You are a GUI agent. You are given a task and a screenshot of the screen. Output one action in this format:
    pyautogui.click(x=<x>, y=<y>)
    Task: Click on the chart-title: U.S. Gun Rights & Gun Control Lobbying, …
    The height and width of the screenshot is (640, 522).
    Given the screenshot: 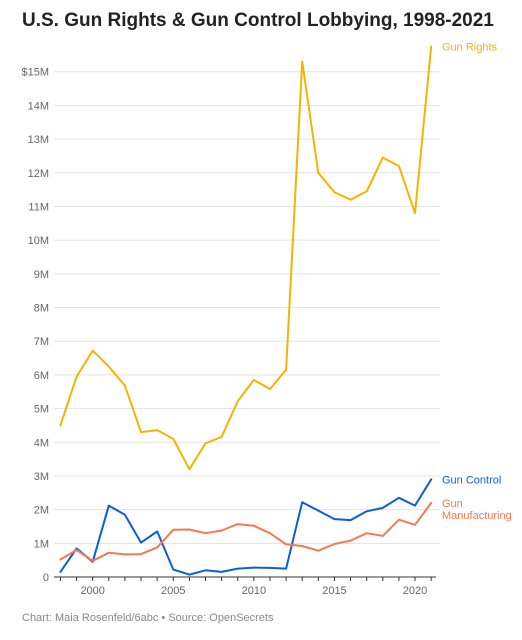 What is the action you would take?
    pyautogui.click(x=258, y=20)
    